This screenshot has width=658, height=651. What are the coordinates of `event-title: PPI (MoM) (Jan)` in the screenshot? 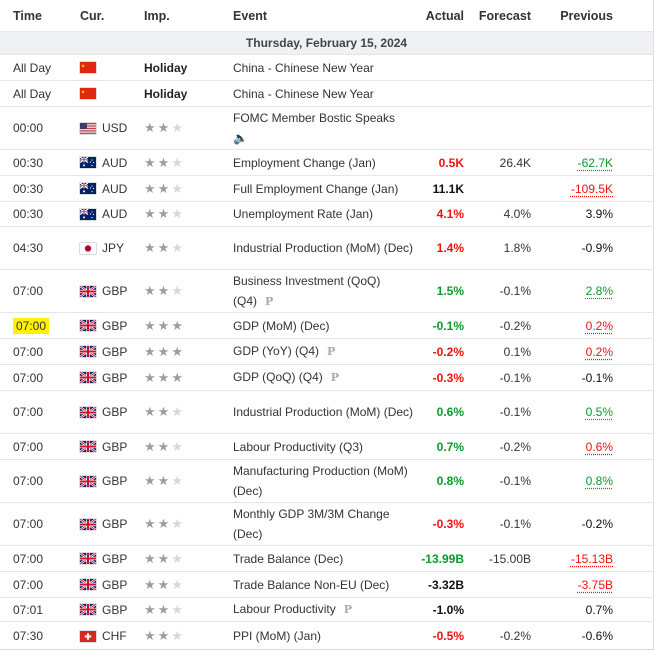 It's located at (277, 636).